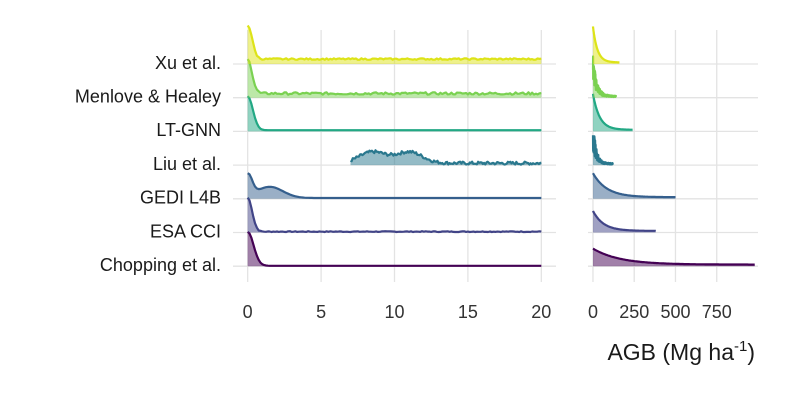 The image size is (800, 405). I want to click on ridge-line-liu-et-al-left, so click(445, 157).